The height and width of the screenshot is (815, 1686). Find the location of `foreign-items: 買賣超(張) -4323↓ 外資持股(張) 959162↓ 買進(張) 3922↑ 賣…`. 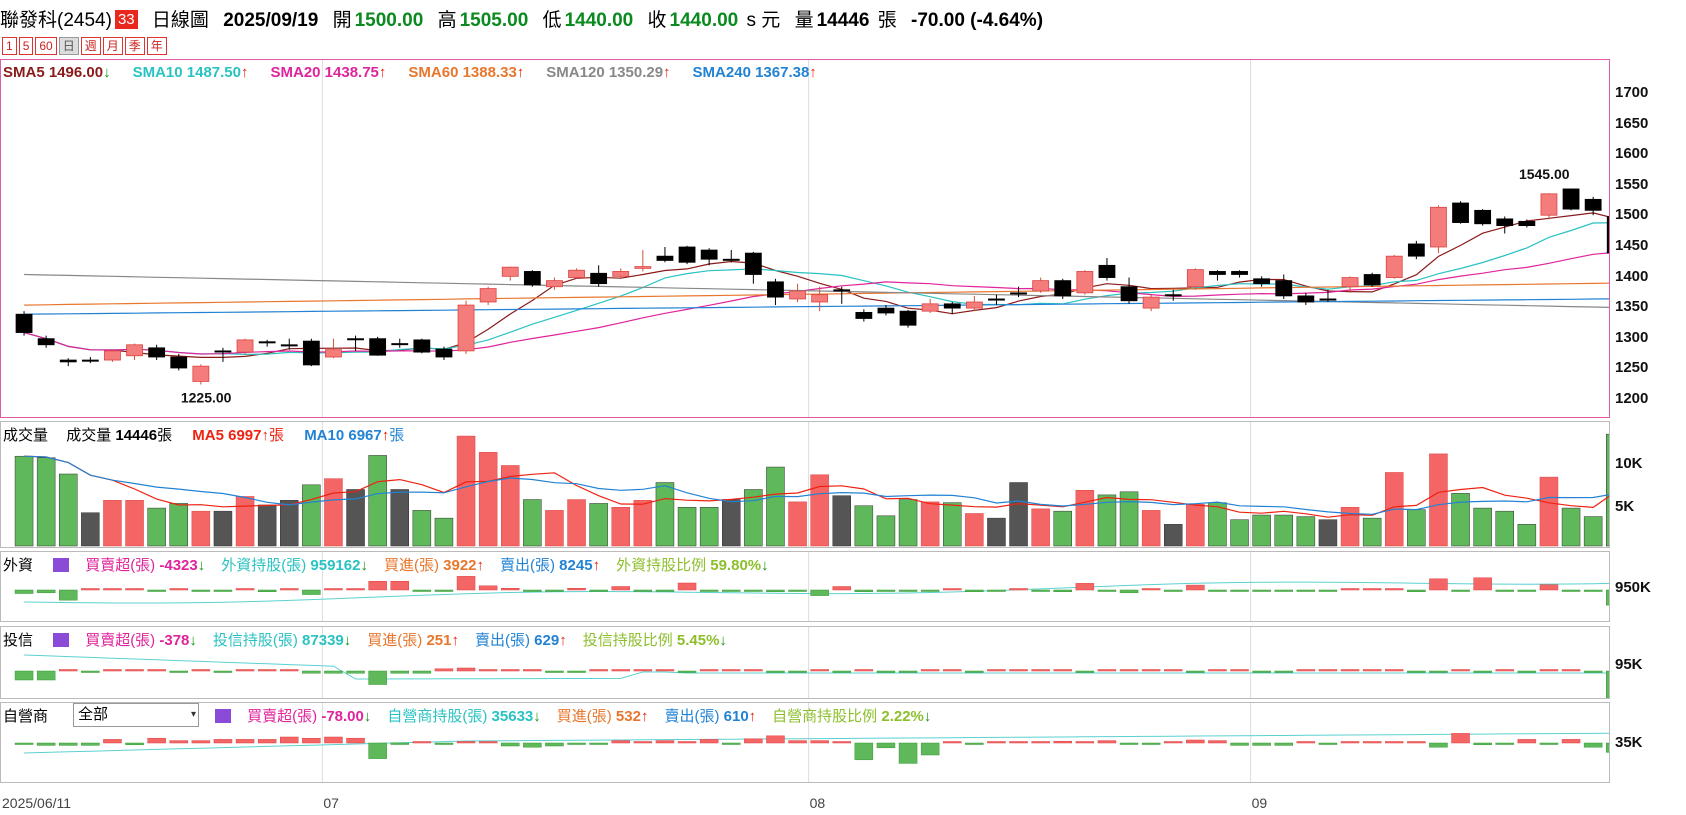

foreign-items: 買賣超(張) -4323↓ 外資持股(張) 959162↓ 買進(張) 3922↑ 賣… is located at coordinates (423, 565).